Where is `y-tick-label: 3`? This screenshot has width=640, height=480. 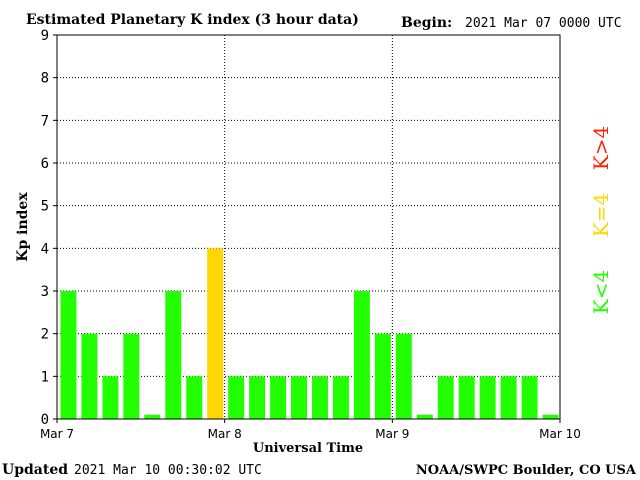 y-tick-label: 3 is located at coordinates (45, 292).